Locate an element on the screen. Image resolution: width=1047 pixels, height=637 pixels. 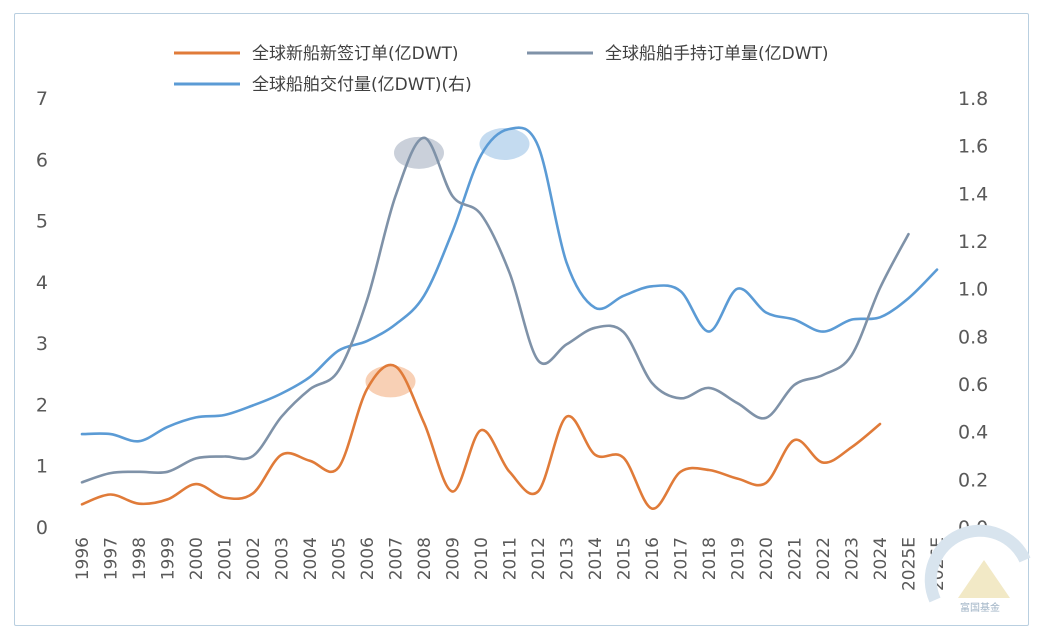
y-right-tick-label: 1.6 is located at coordinates (973, 147).